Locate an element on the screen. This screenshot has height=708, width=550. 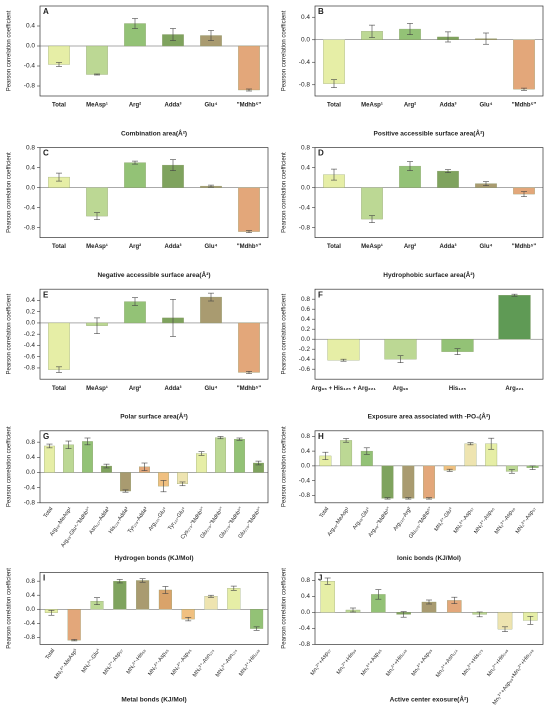
panel-label: G is located at coordinates (46, 436).